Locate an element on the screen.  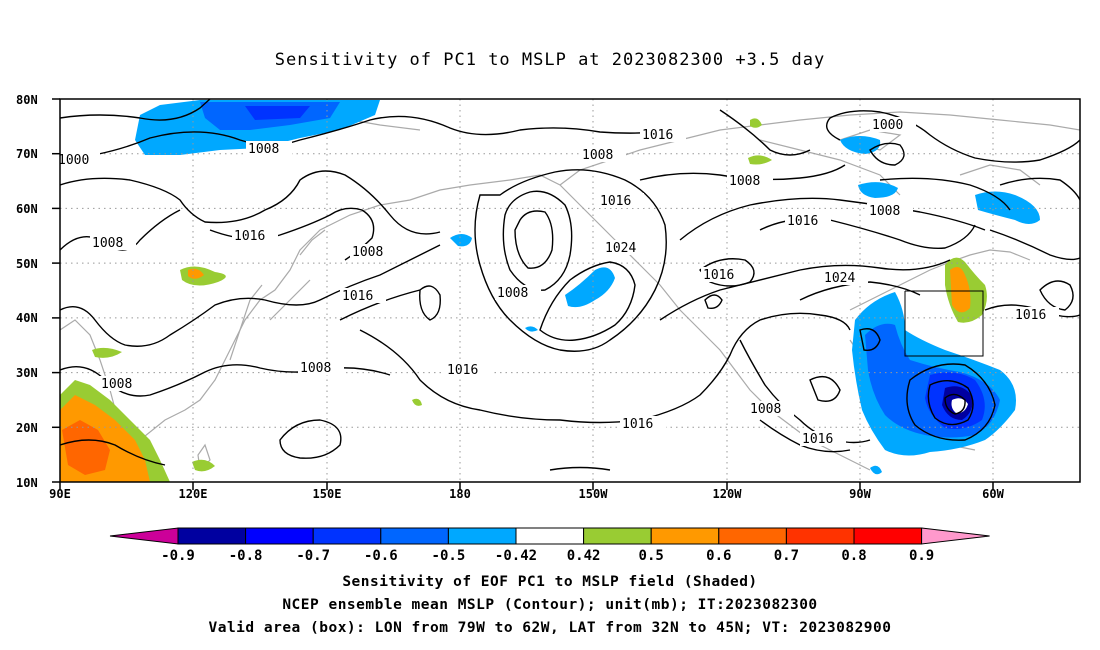
colorbar-tick-label: 0.9 is located at coordinates (921, 556).